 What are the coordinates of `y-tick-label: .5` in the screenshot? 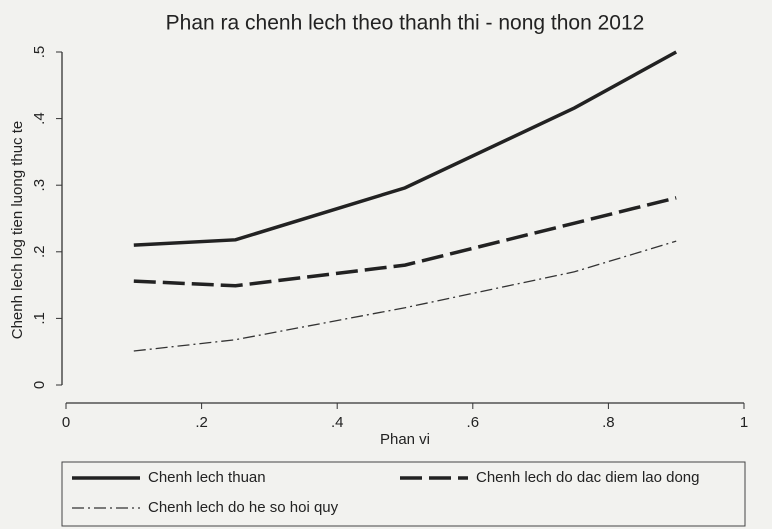 It's located at (39, 52).